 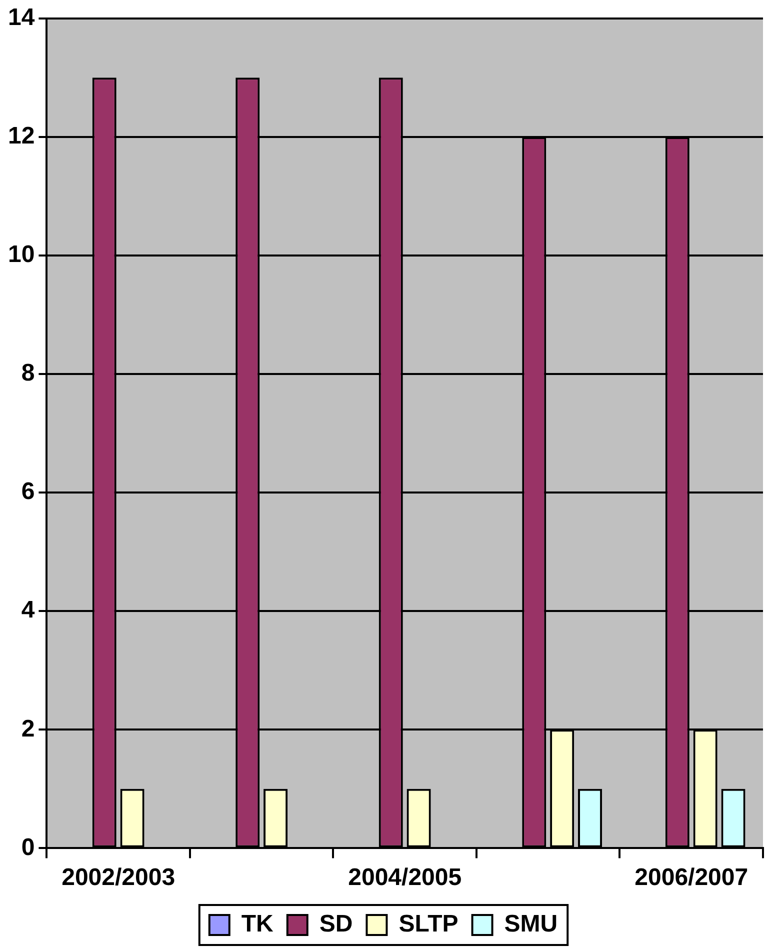 I want to click on legend-label: SMU, so click(x=531, y=924).